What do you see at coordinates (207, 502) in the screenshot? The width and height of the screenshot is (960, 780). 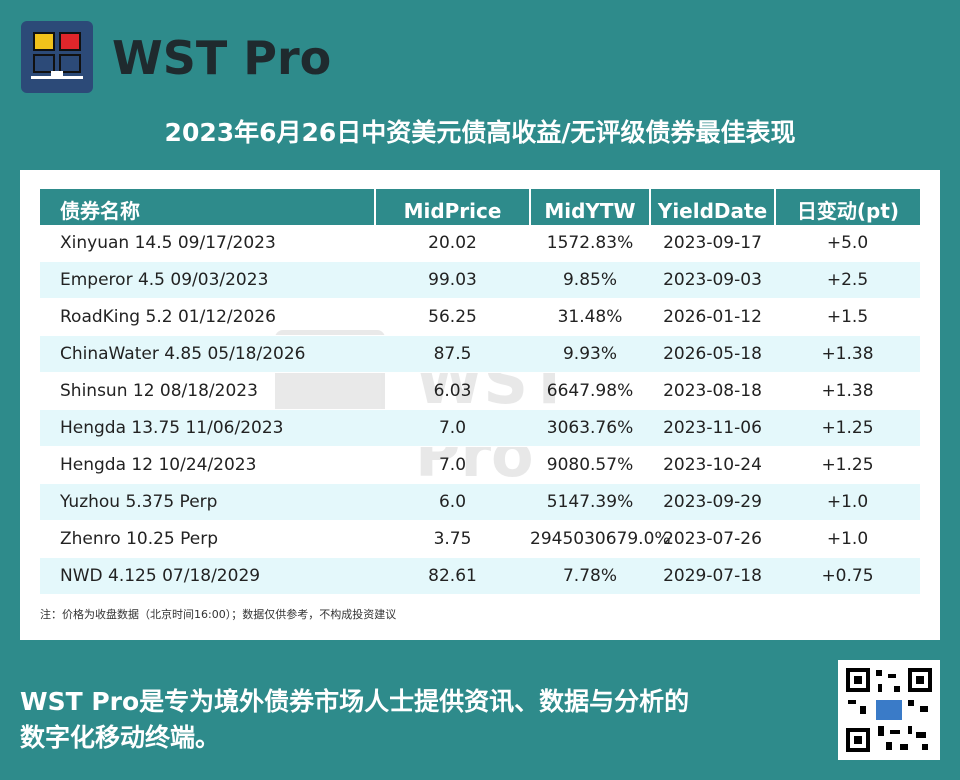 I see `cell-bond-name: Yuzhou 5.375 Perp` at bounding box center [207, 502].